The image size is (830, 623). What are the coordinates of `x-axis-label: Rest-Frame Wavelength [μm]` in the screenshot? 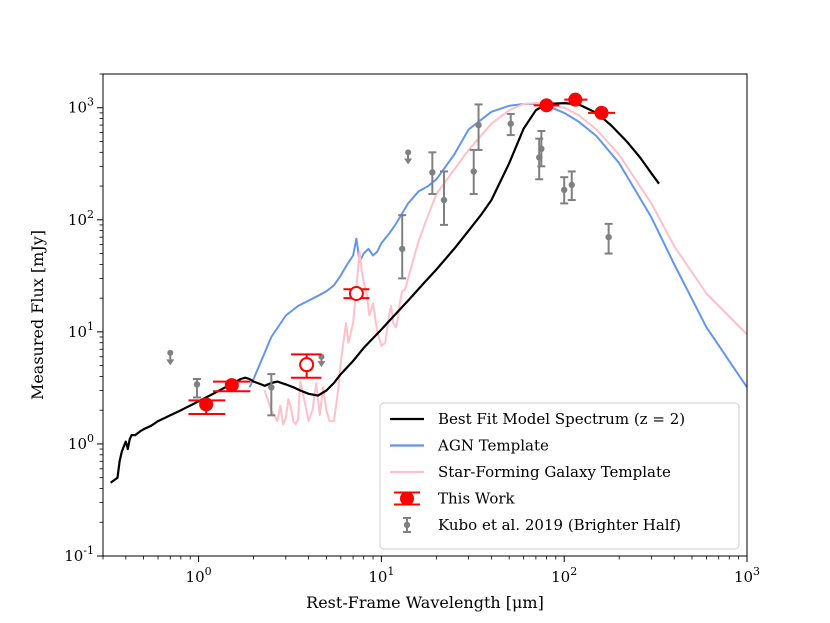 It's located at (425, 602).